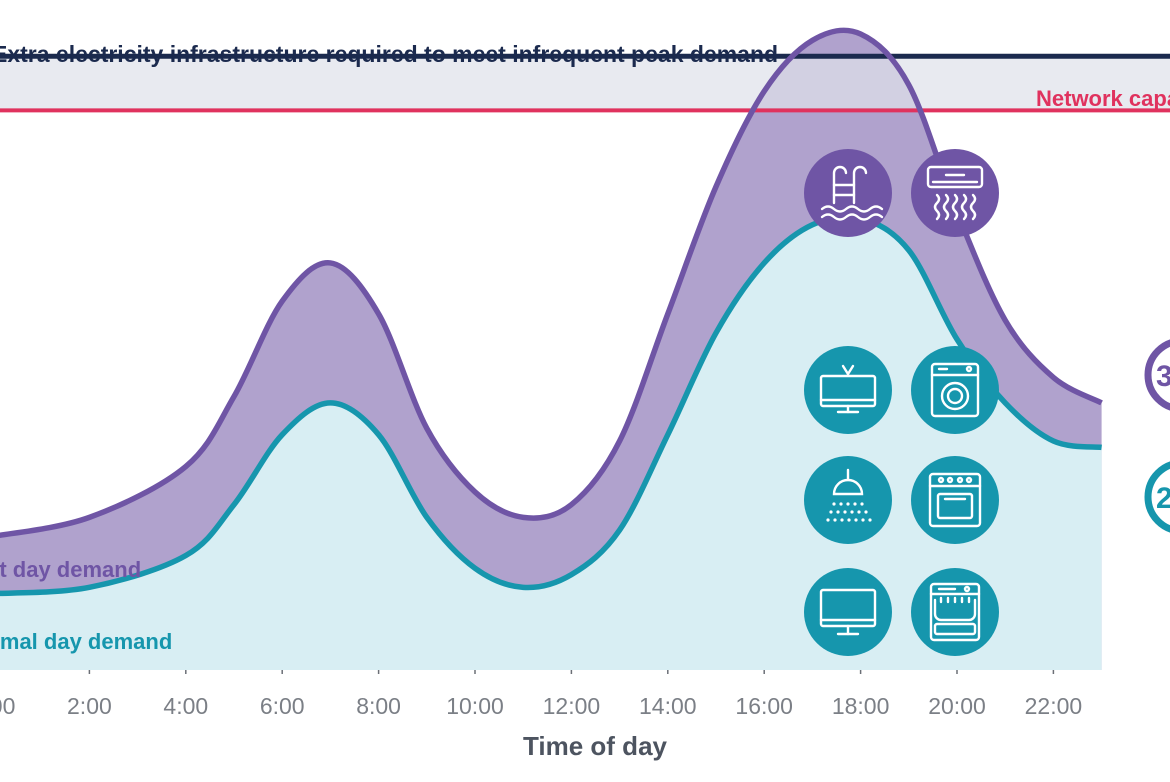  What do you see at coordinates (475, 706) in the screenshot?
I see `x-tick-label: 10:00` at bounding box center [475, 706].